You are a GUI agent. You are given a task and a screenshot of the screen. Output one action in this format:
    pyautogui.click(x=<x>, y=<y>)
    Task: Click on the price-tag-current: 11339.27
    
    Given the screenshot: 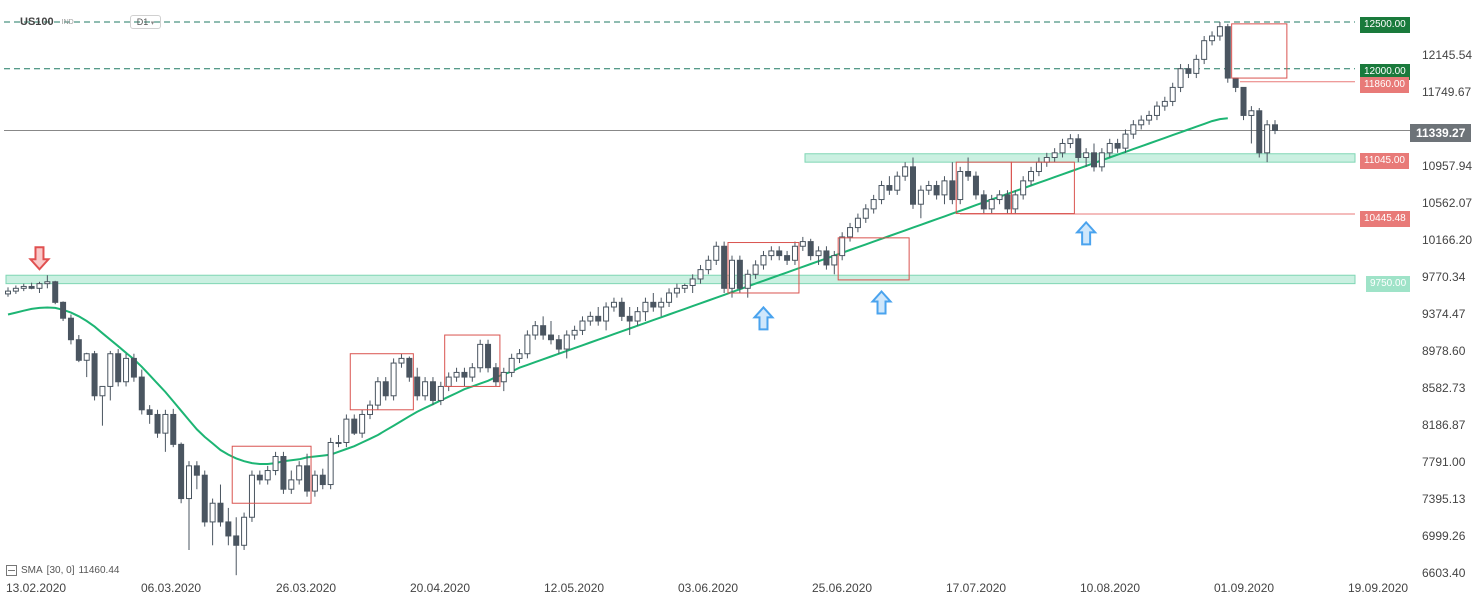 What is the action you would take?
    pyautogui.click(x=1441, y=133)
    